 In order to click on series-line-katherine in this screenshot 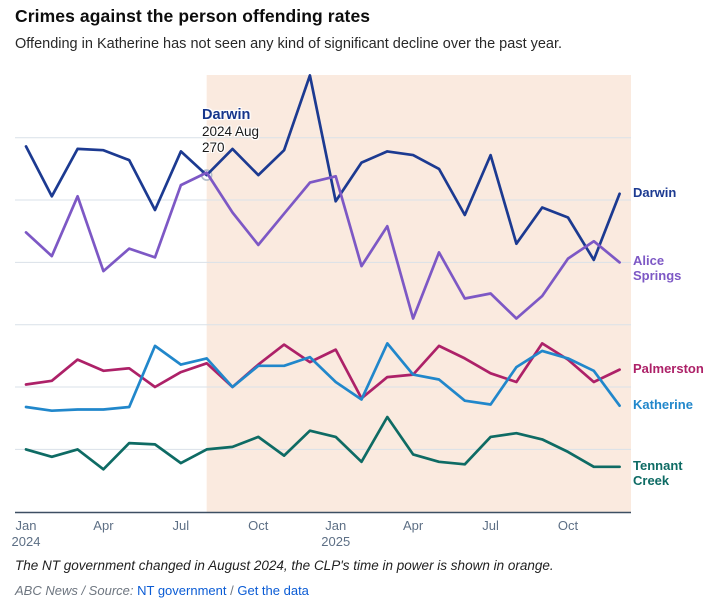, I will do `click(322, 377)`.